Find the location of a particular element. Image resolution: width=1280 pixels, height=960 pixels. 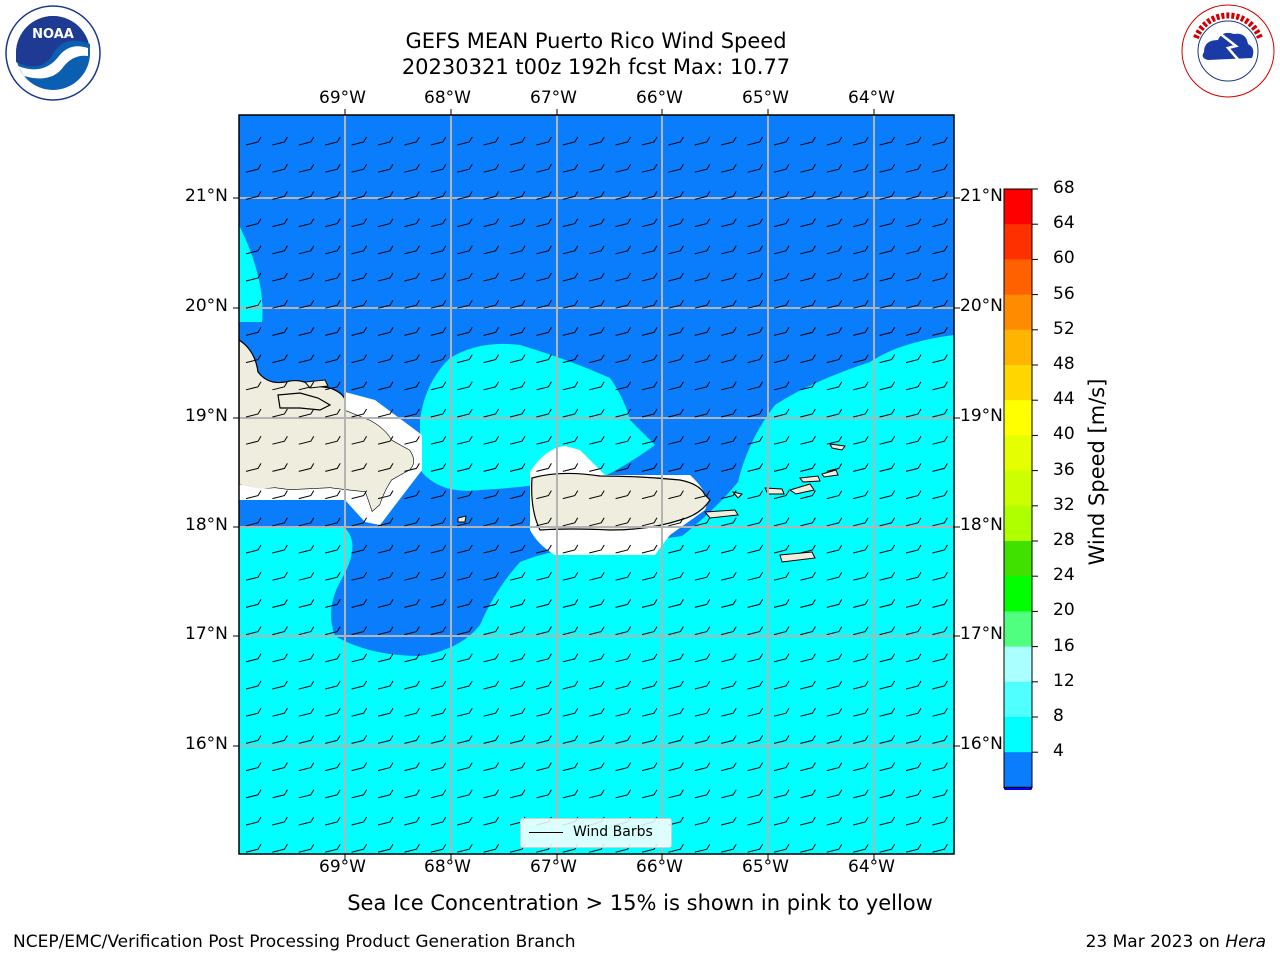

colorbar-tick-label: 36 is located at coordinates (1064, 469).